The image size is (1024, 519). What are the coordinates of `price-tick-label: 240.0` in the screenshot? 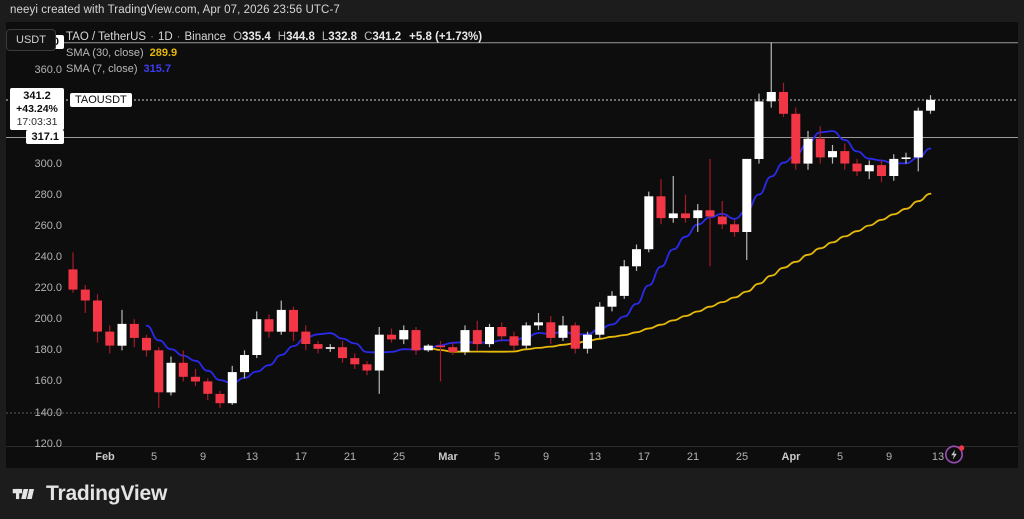 It's located at (48, 257).